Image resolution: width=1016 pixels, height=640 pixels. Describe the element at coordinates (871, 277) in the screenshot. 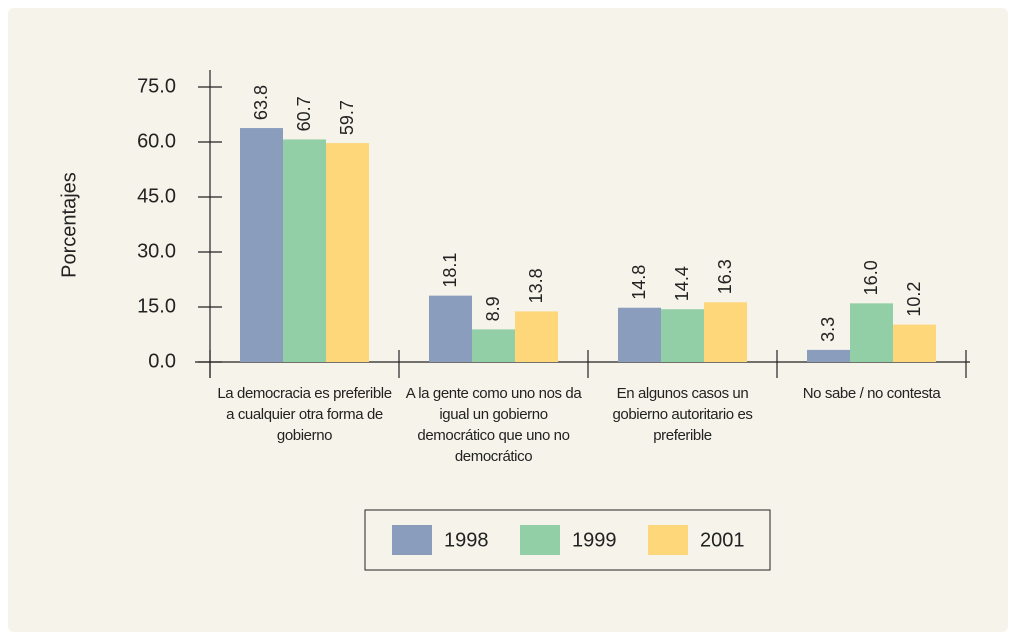

I see `value-label: 16.0` at that location.